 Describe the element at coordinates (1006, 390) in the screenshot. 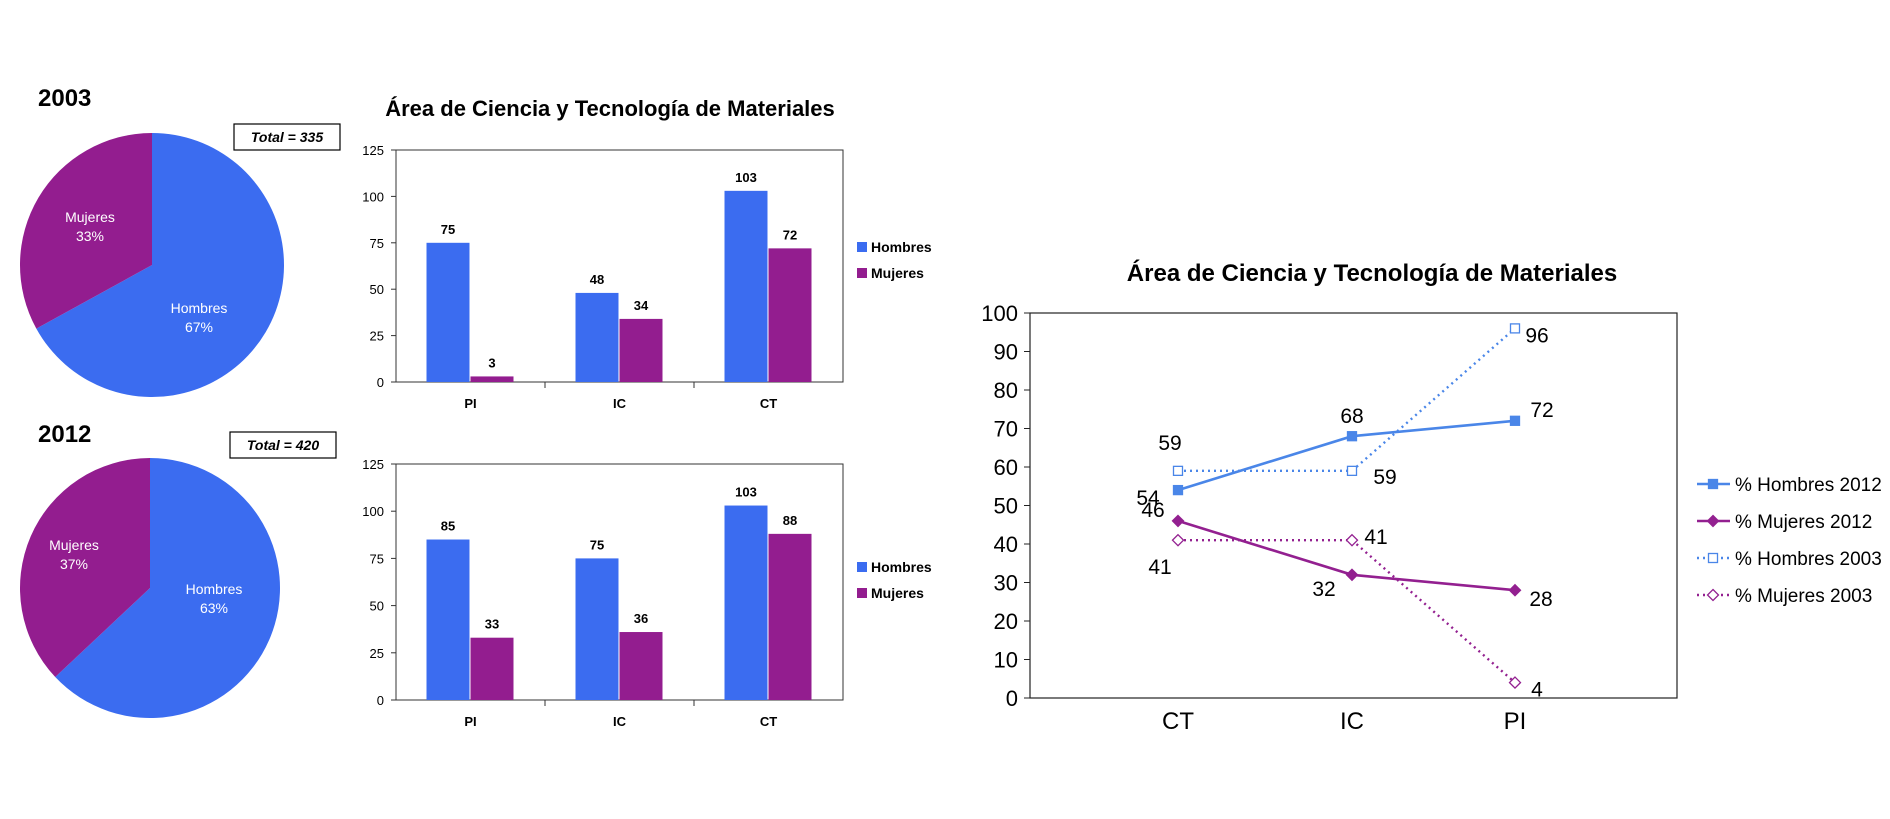

I see `y-tick-label: 80` at that location.